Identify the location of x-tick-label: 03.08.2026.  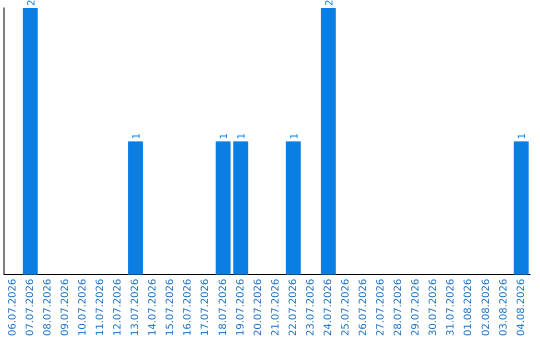
(504, 307).